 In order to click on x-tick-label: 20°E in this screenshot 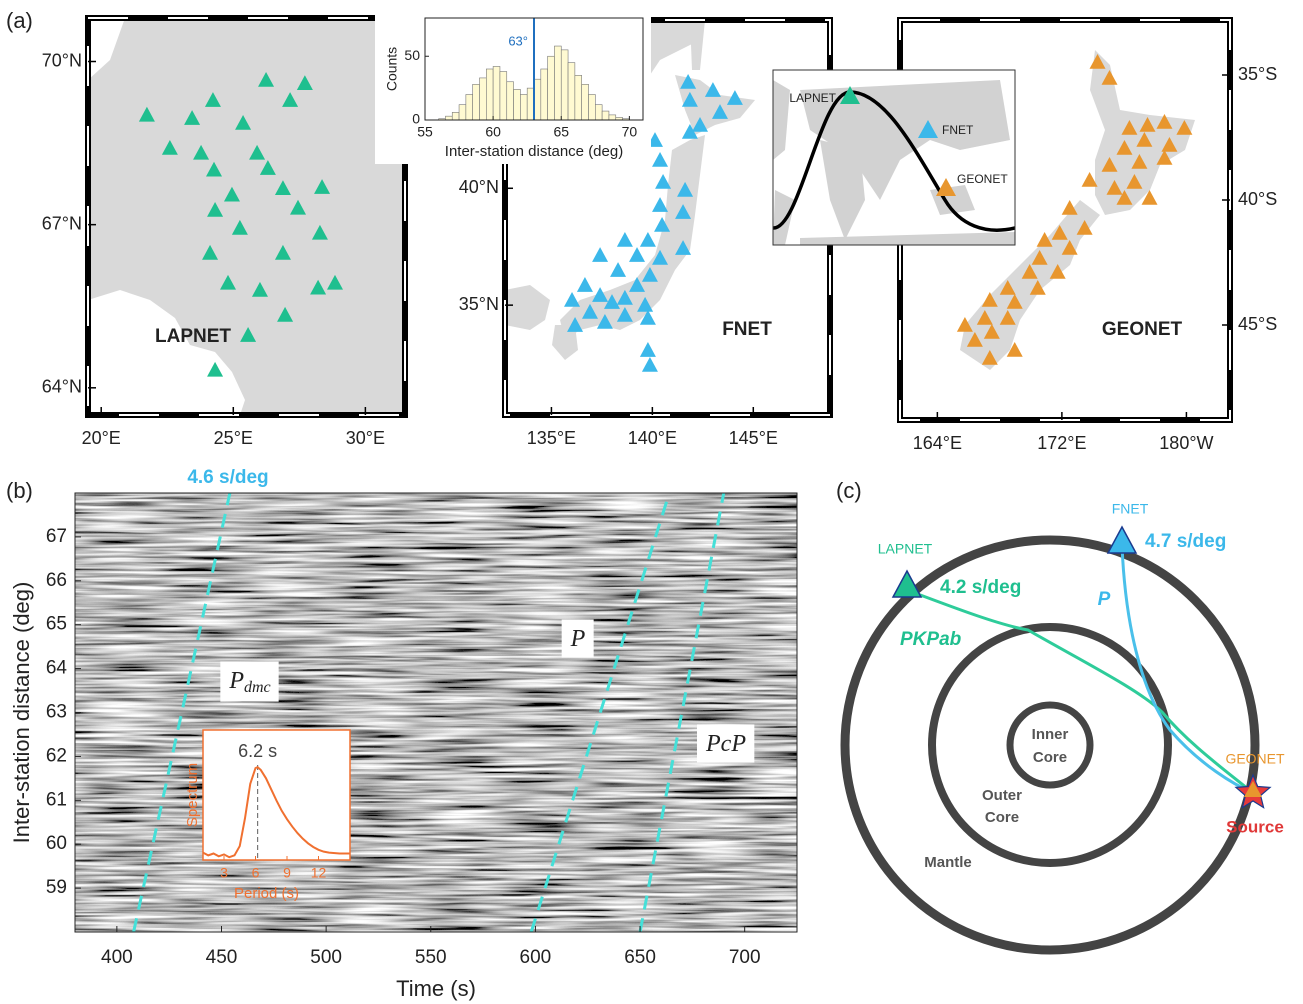, I will do `click(101, 438)`.